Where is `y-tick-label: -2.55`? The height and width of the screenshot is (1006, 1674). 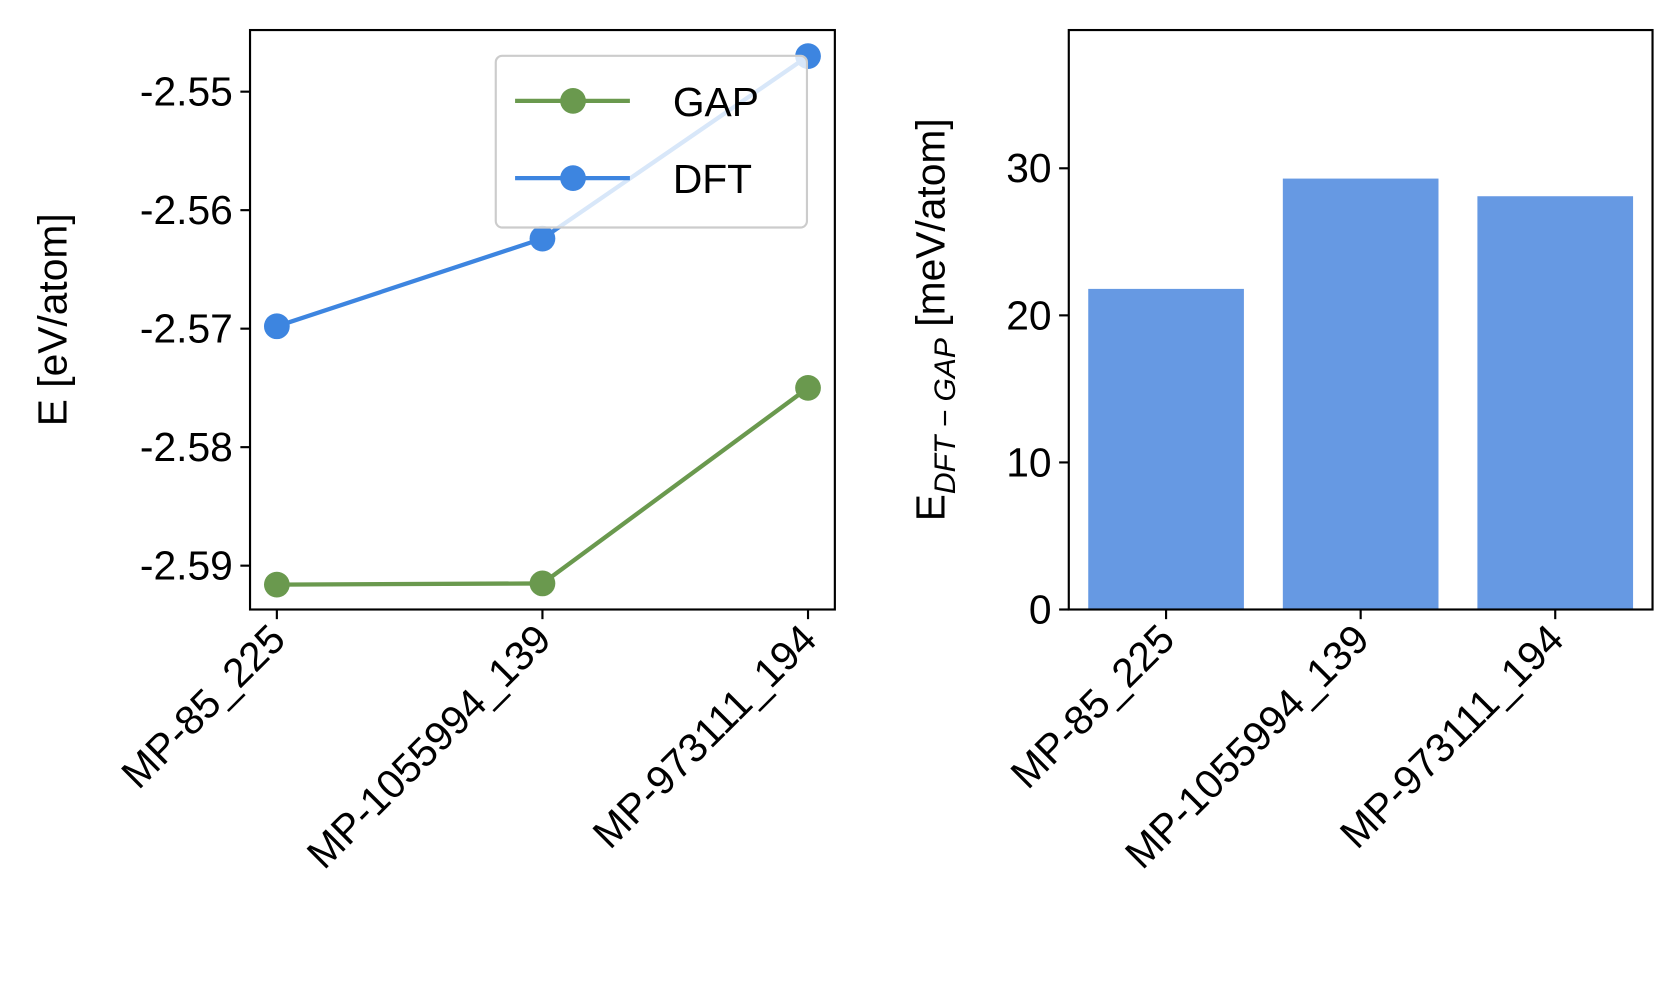 y-tick-label: -2.55 is located at coordinates (186, 92).